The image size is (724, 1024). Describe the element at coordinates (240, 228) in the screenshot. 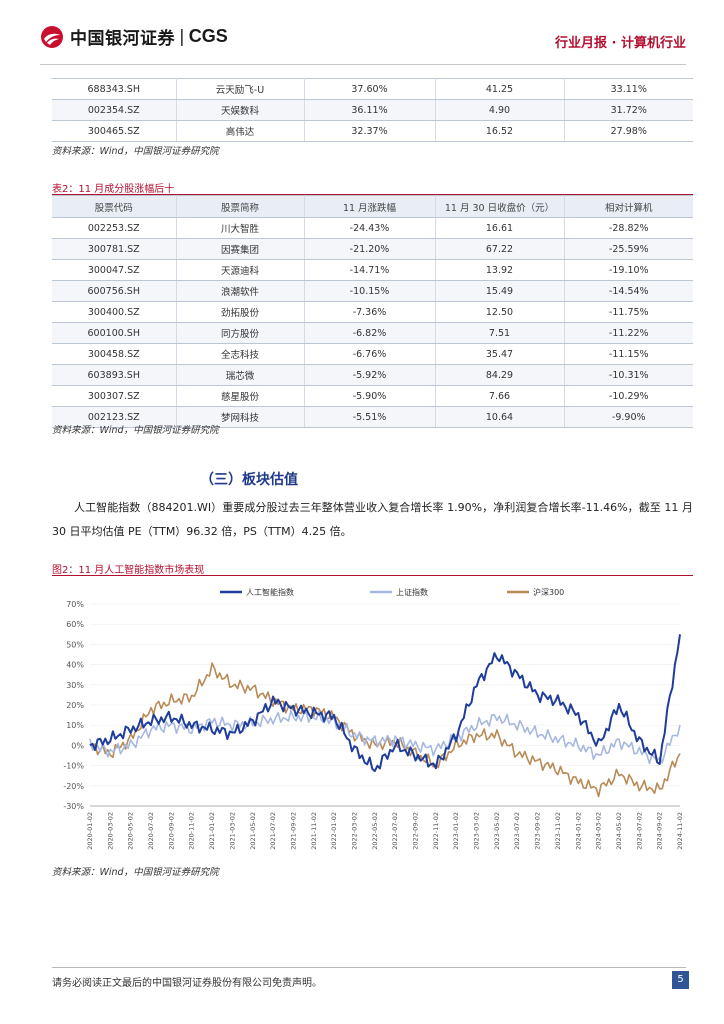

I see `table-cell: 川大智胜` at that location.